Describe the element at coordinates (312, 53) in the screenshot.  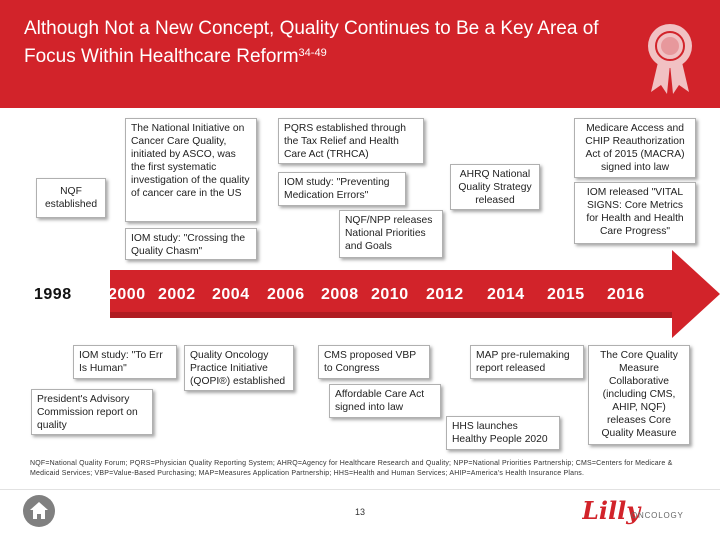
I see `title-reference: 34-49` at that location.